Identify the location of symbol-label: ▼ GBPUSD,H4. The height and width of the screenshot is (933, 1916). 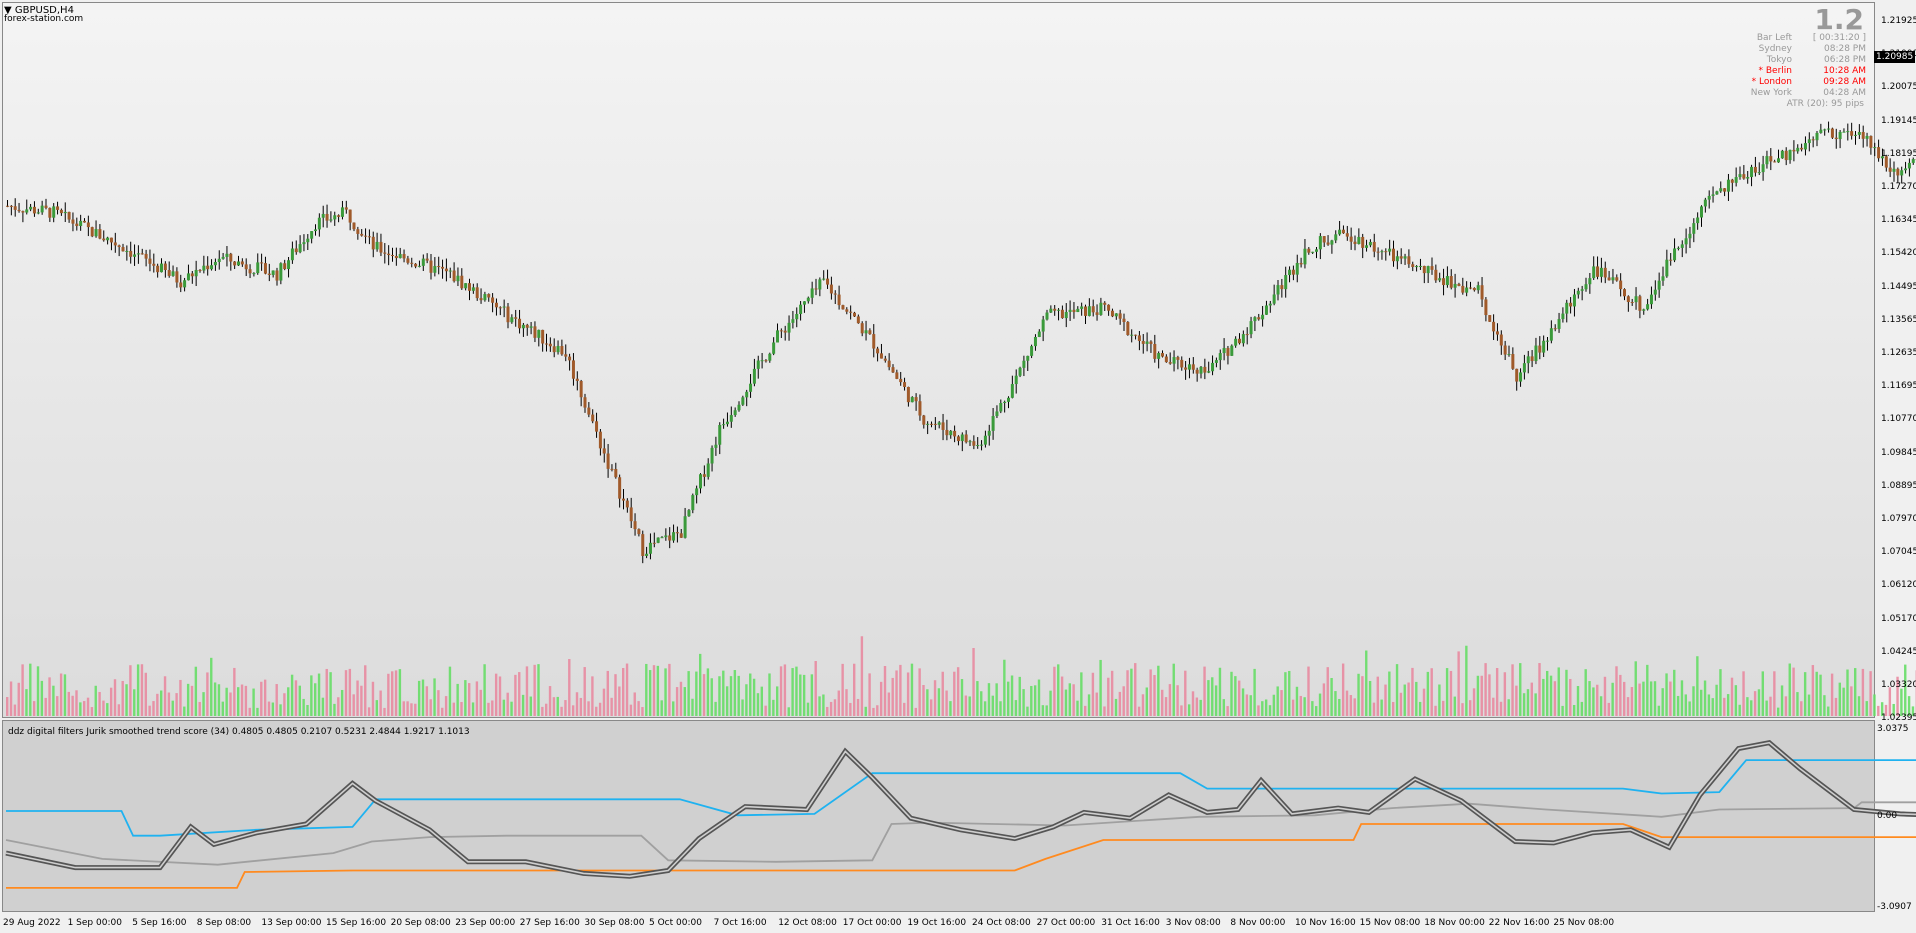
(39, 10).